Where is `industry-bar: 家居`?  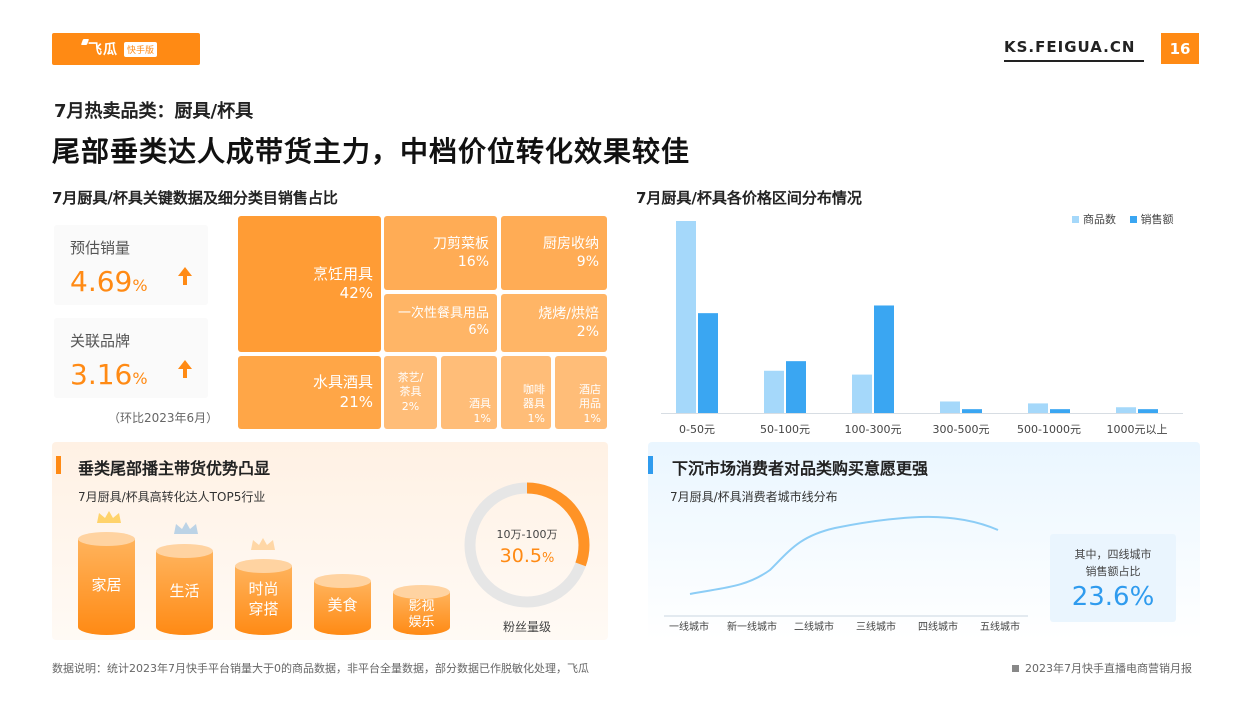 industry-bar: 家居 is located at coordinates (106, 583).